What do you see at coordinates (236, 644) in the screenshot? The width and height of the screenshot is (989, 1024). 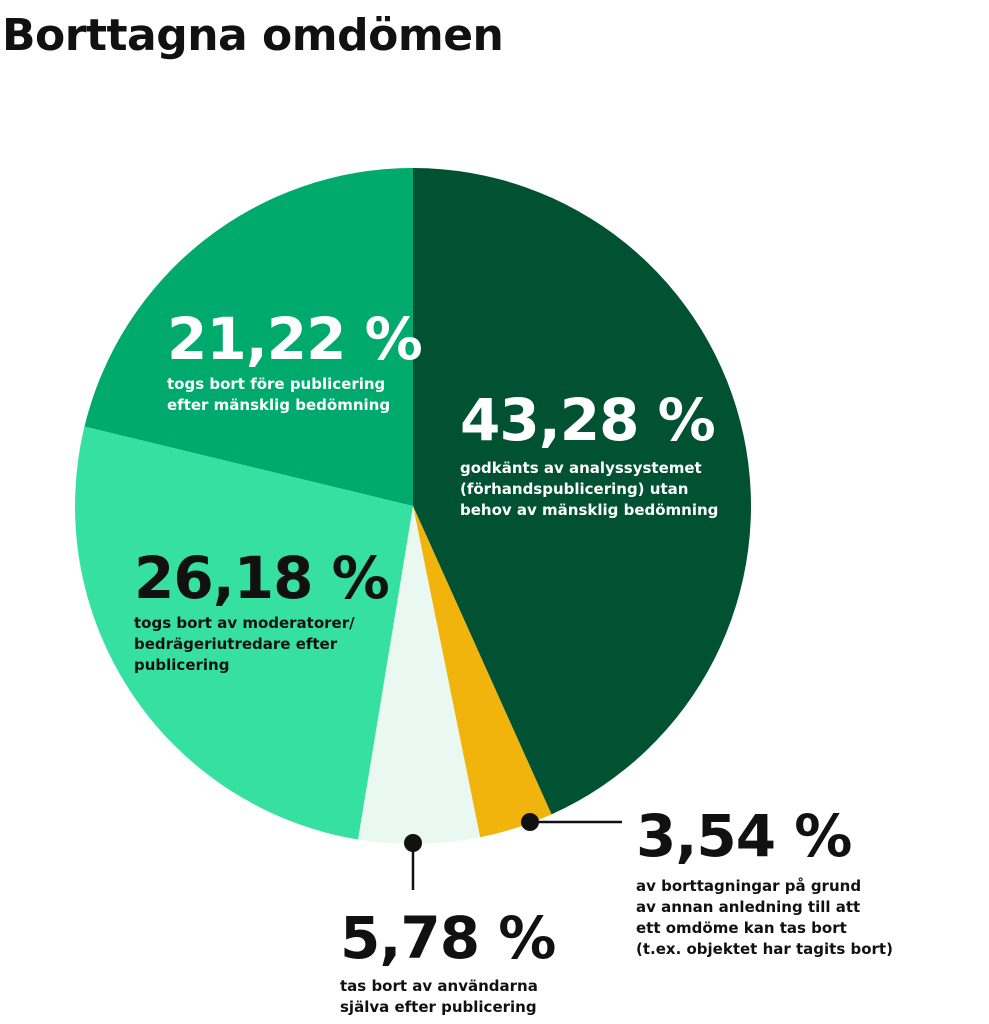 I see `slice-label-4-desc-2: bedrägeriutredare efter` at bounding box center [236, 644].